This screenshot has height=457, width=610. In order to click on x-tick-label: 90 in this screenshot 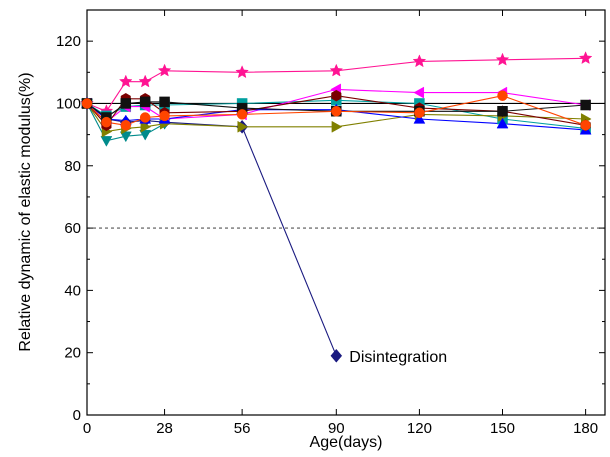, I will do `click(336, 428)`.